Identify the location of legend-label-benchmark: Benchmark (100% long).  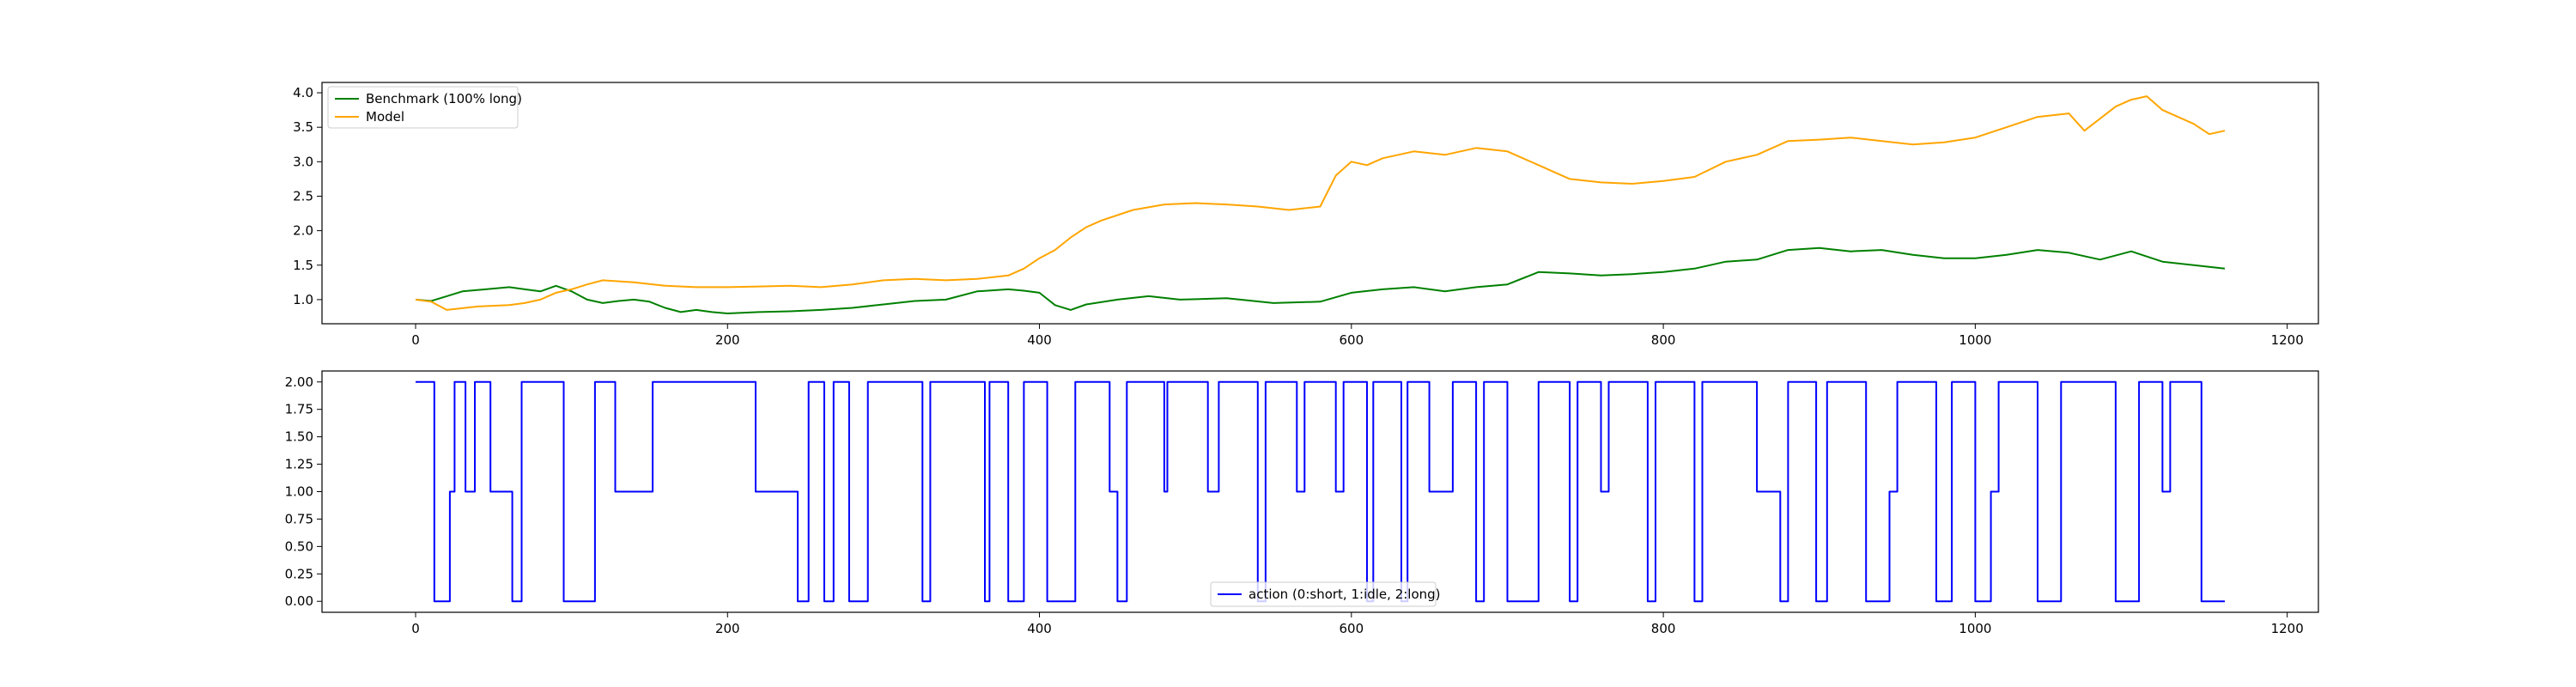
(444, 98).